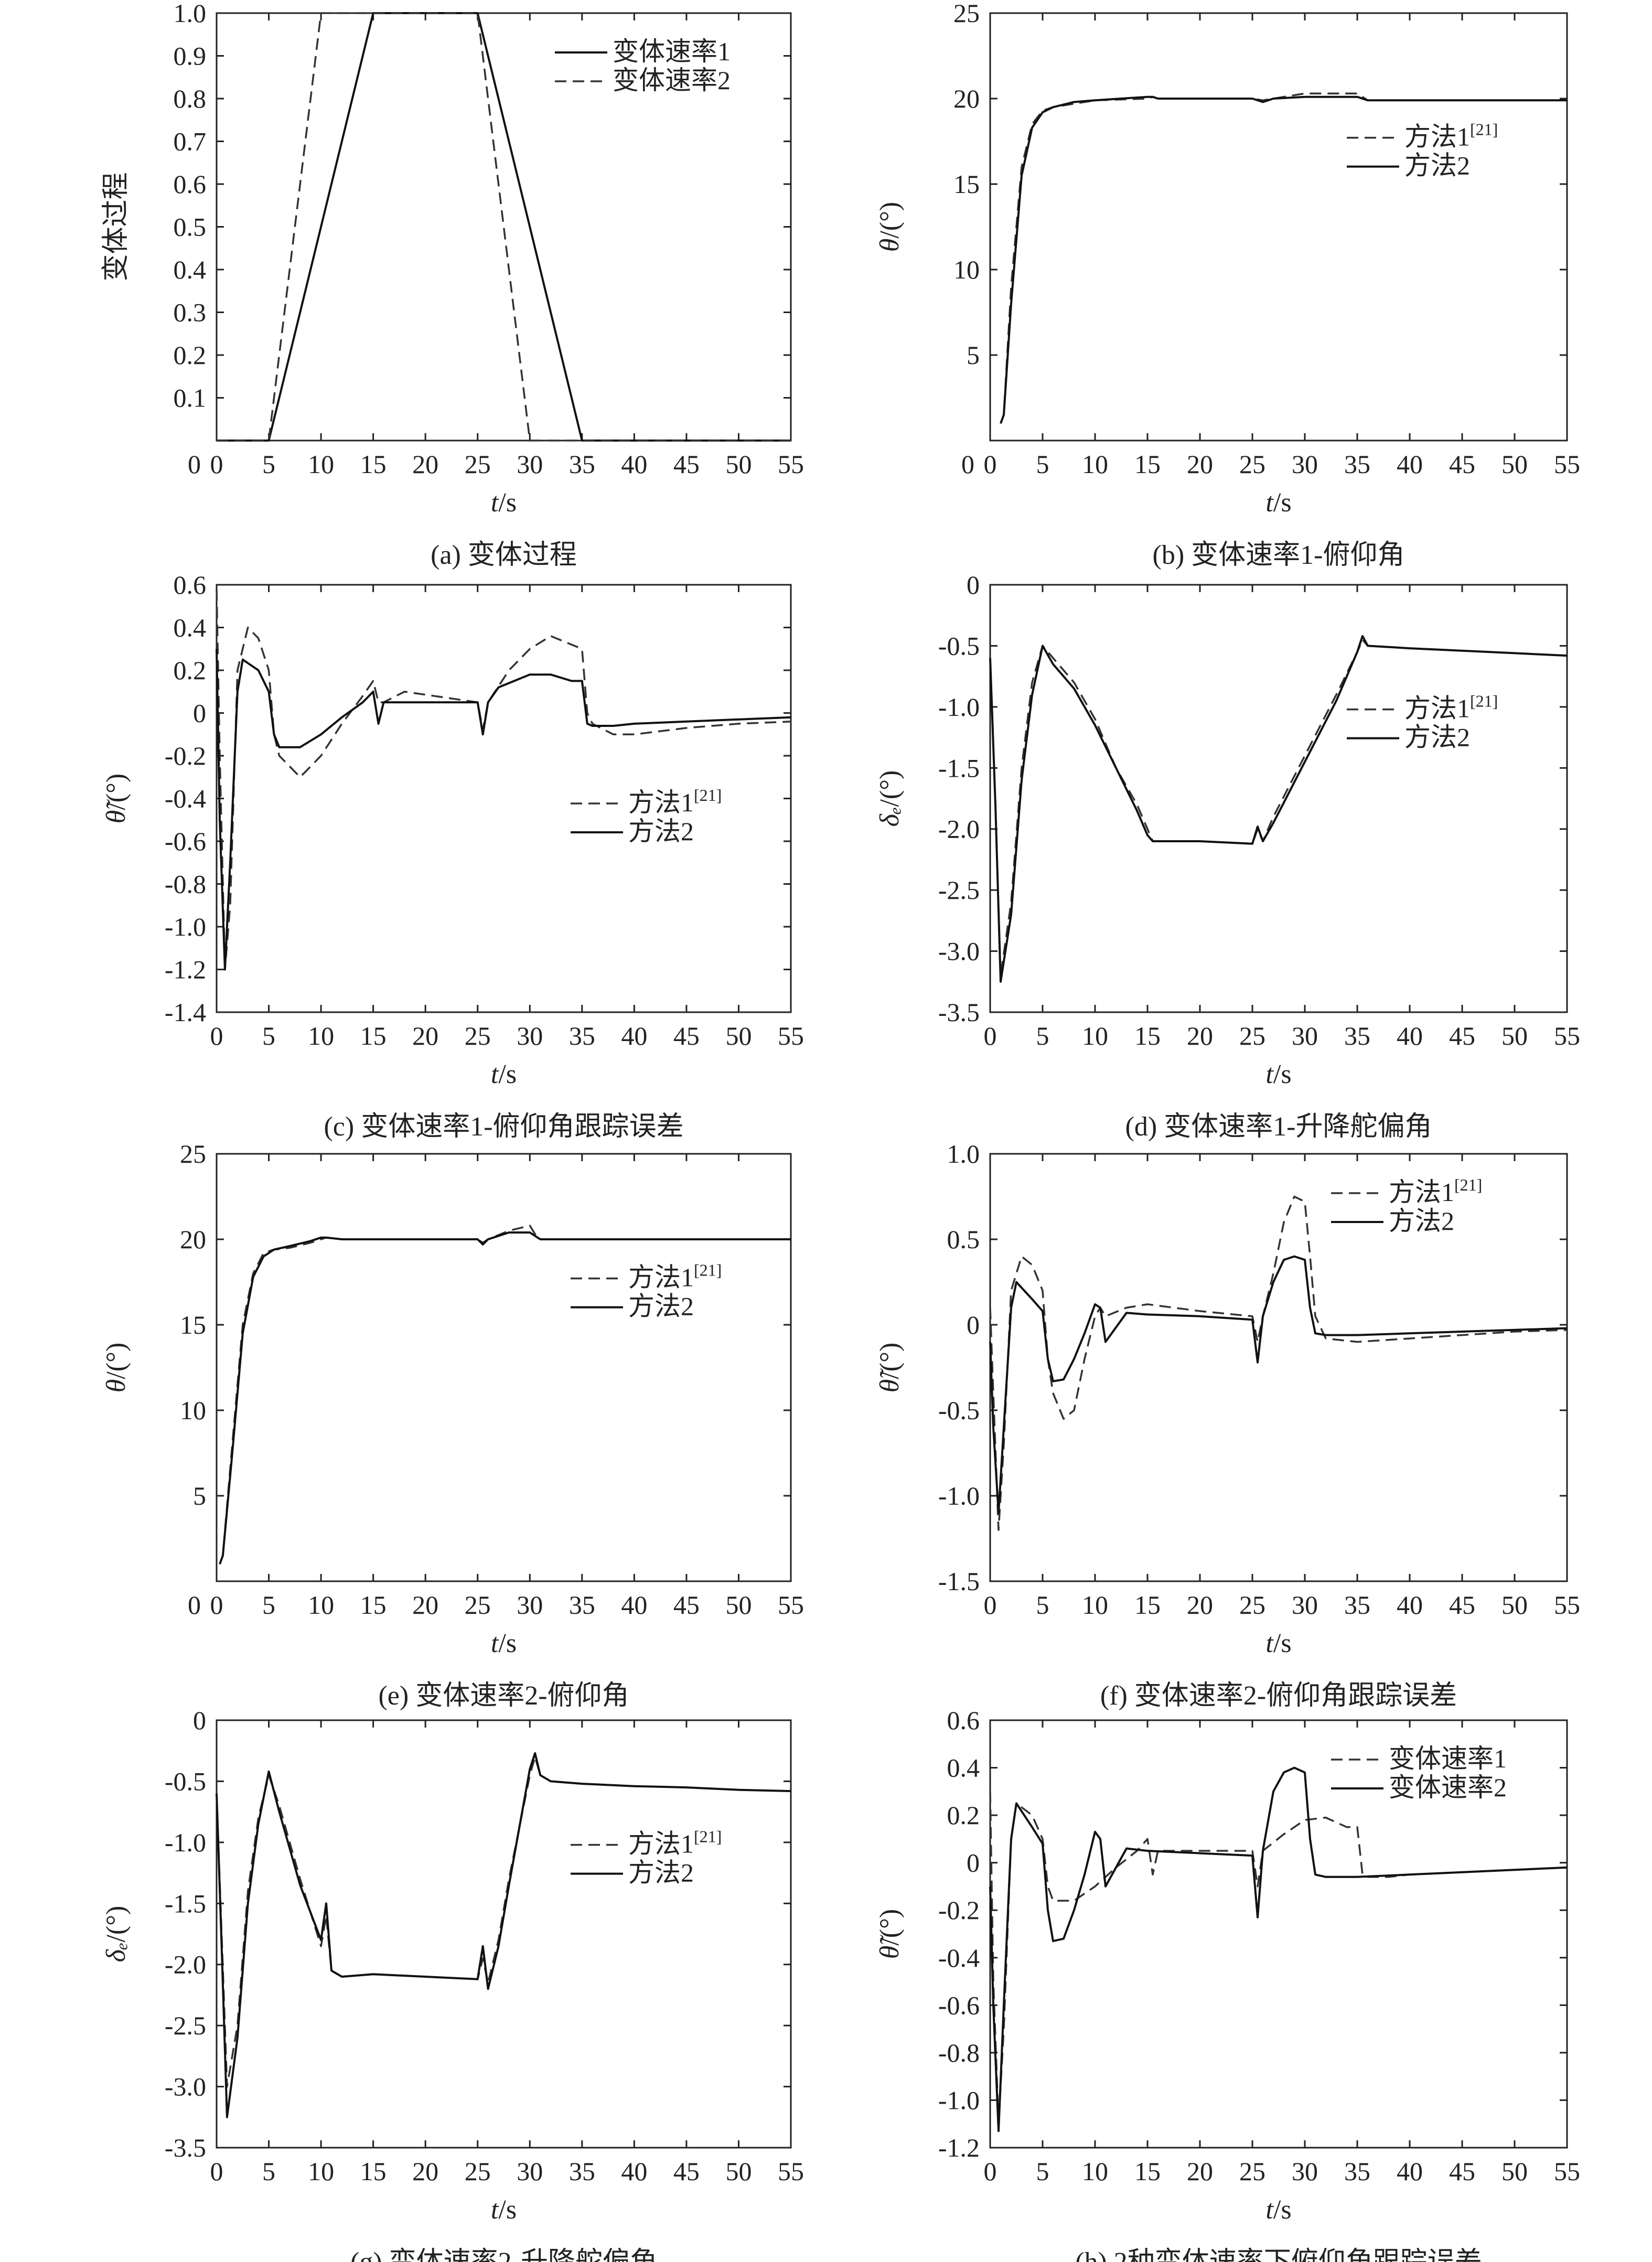  What do you see at coordinates (191, 56) in the screenshot?
I see `y-tick-label: 0.9` at bounding box center [191, 56].